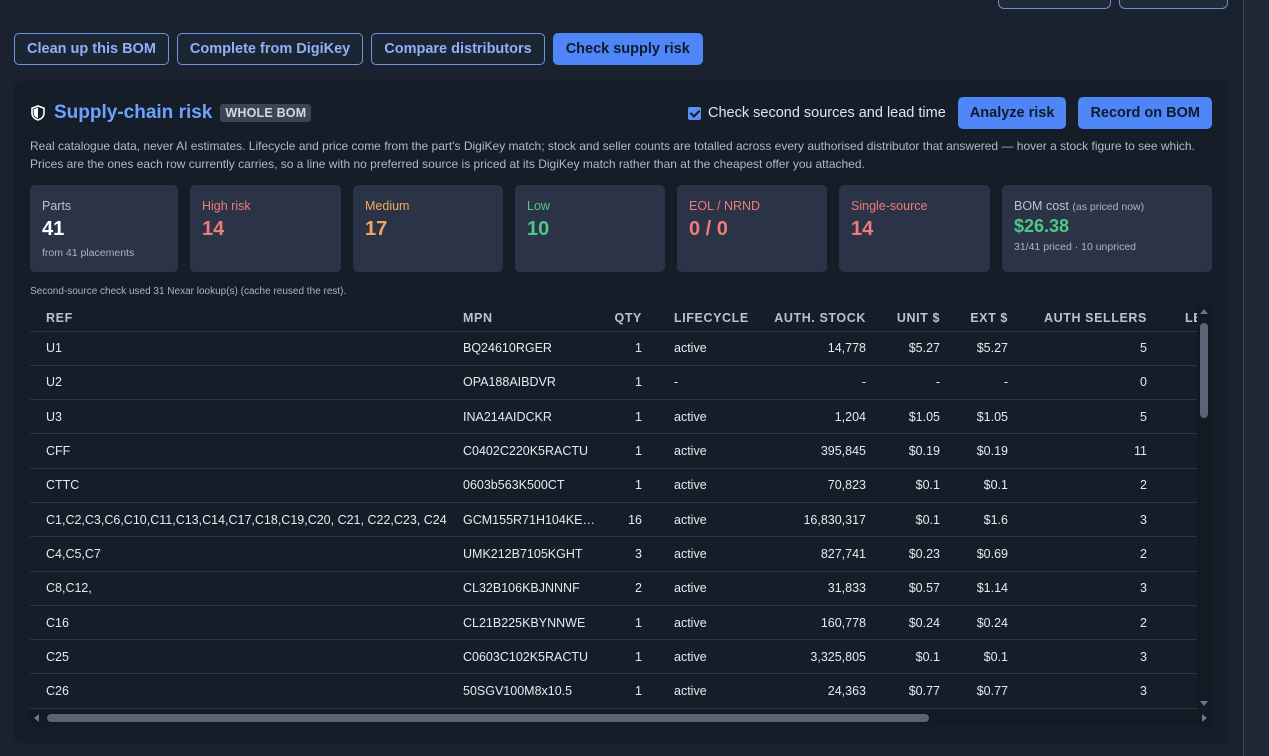  What do you see at coordinates (911, 319) in the screenshot?
I see `column-header-unit-price: UNIT $` at bounding box center [911, 319].